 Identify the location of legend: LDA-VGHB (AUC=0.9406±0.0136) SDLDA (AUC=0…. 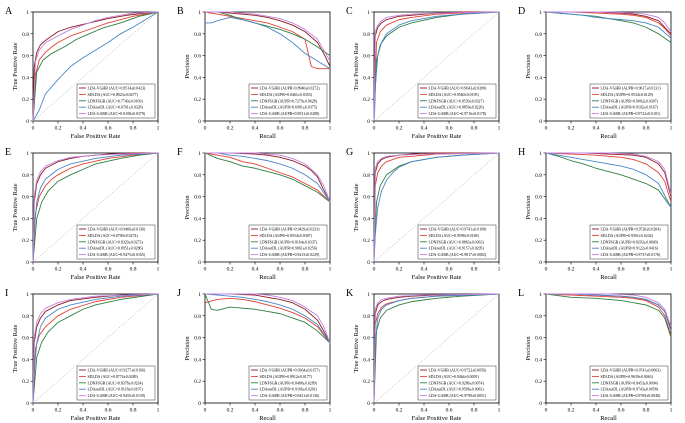
(116, 242).